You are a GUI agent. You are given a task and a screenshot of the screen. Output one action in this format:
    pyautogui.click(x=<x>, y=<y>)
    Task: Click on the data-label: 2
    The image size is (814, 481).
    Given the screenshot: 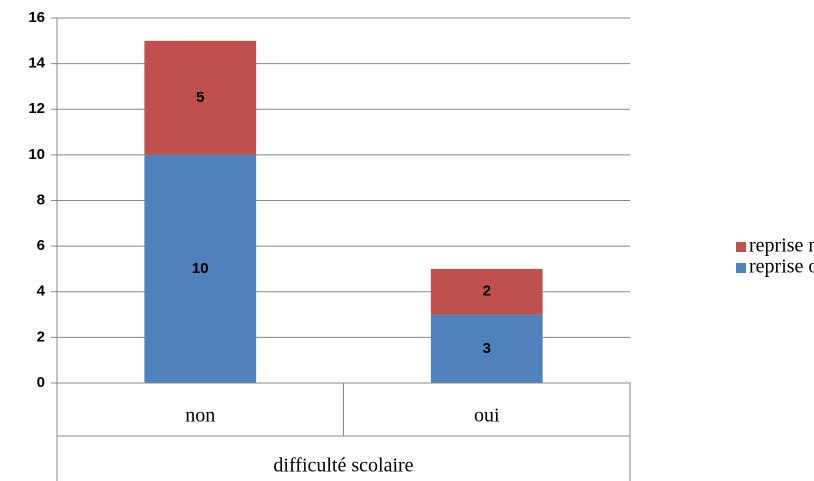 What is the action you would take?
    pyautogui.click(x=487, y=291)
    